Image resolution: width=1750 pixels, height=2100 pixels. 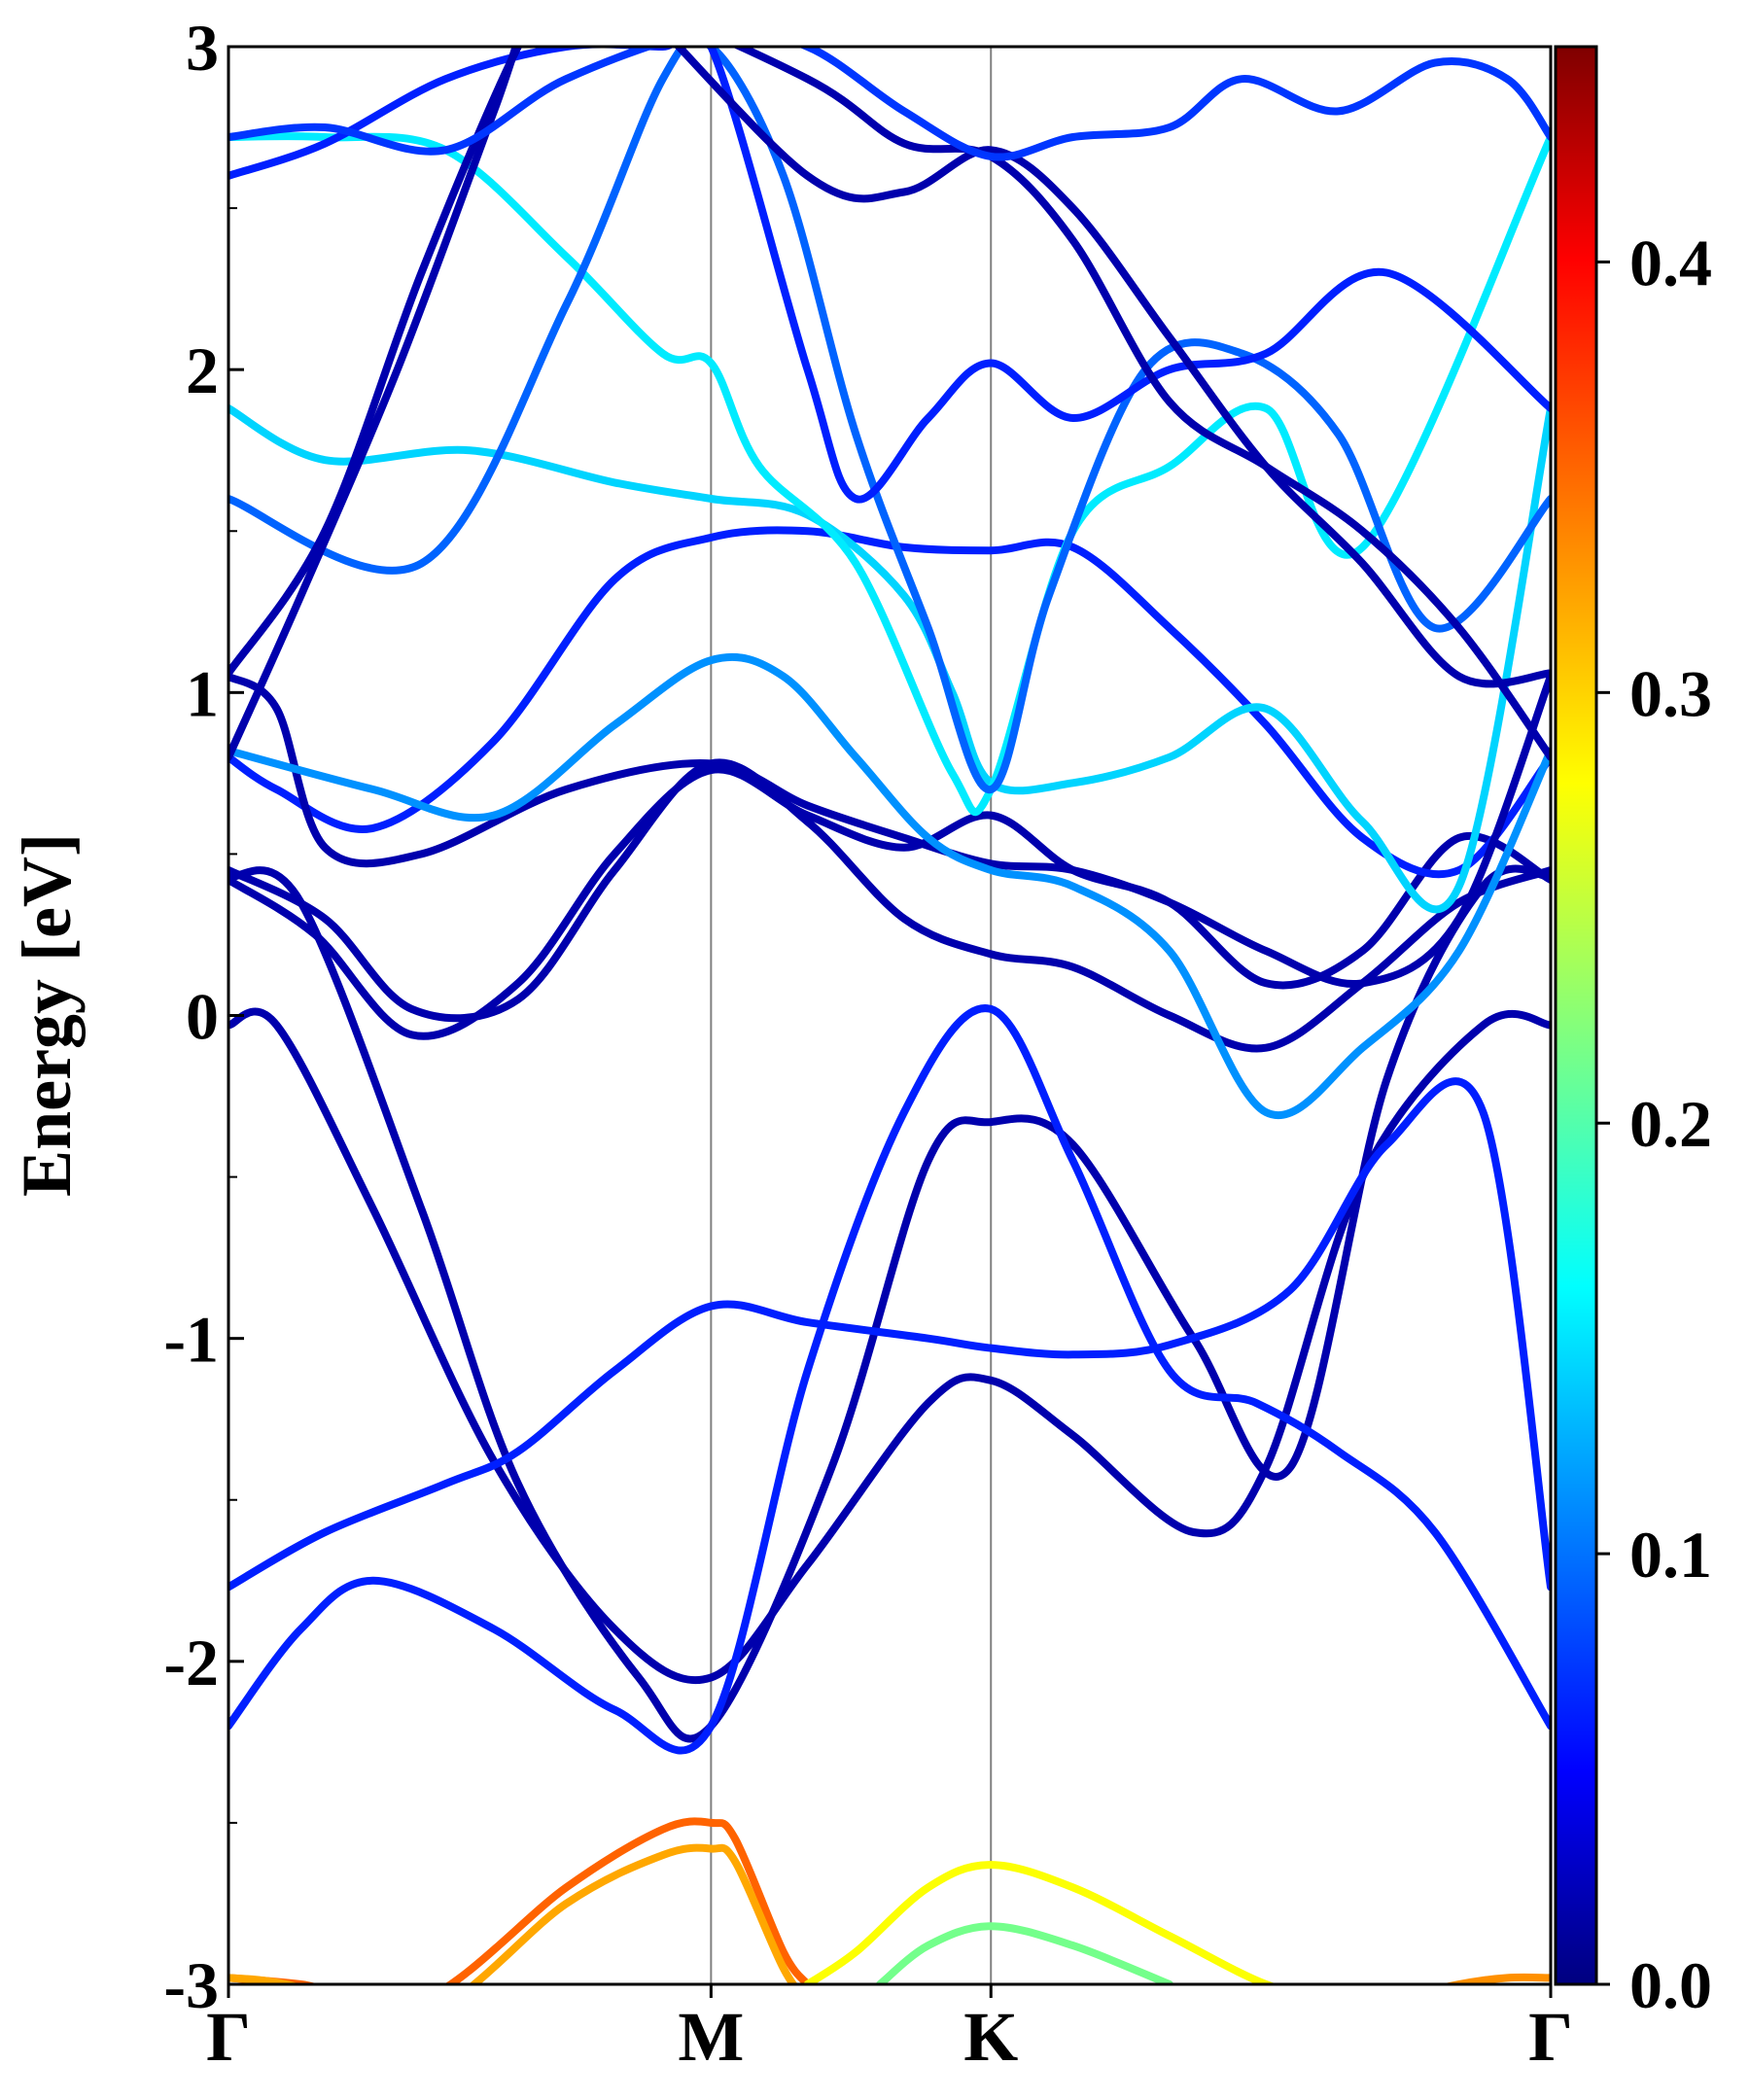 I want to click on y-axis-label: Energy [eV], so click(x=47, y=1015).